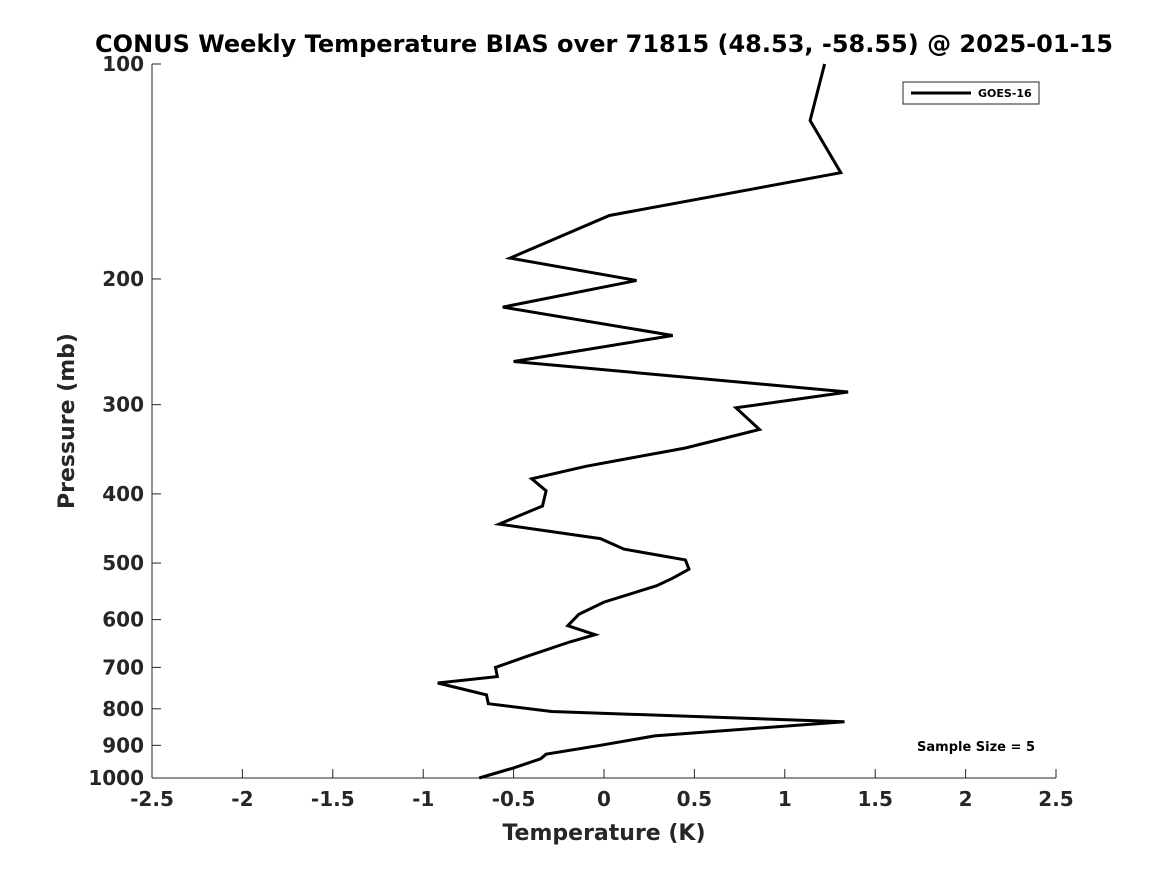 The width and height of the screenshot is (1167, 875). I want to click on y-tick-label: 800, so click(123, 709).